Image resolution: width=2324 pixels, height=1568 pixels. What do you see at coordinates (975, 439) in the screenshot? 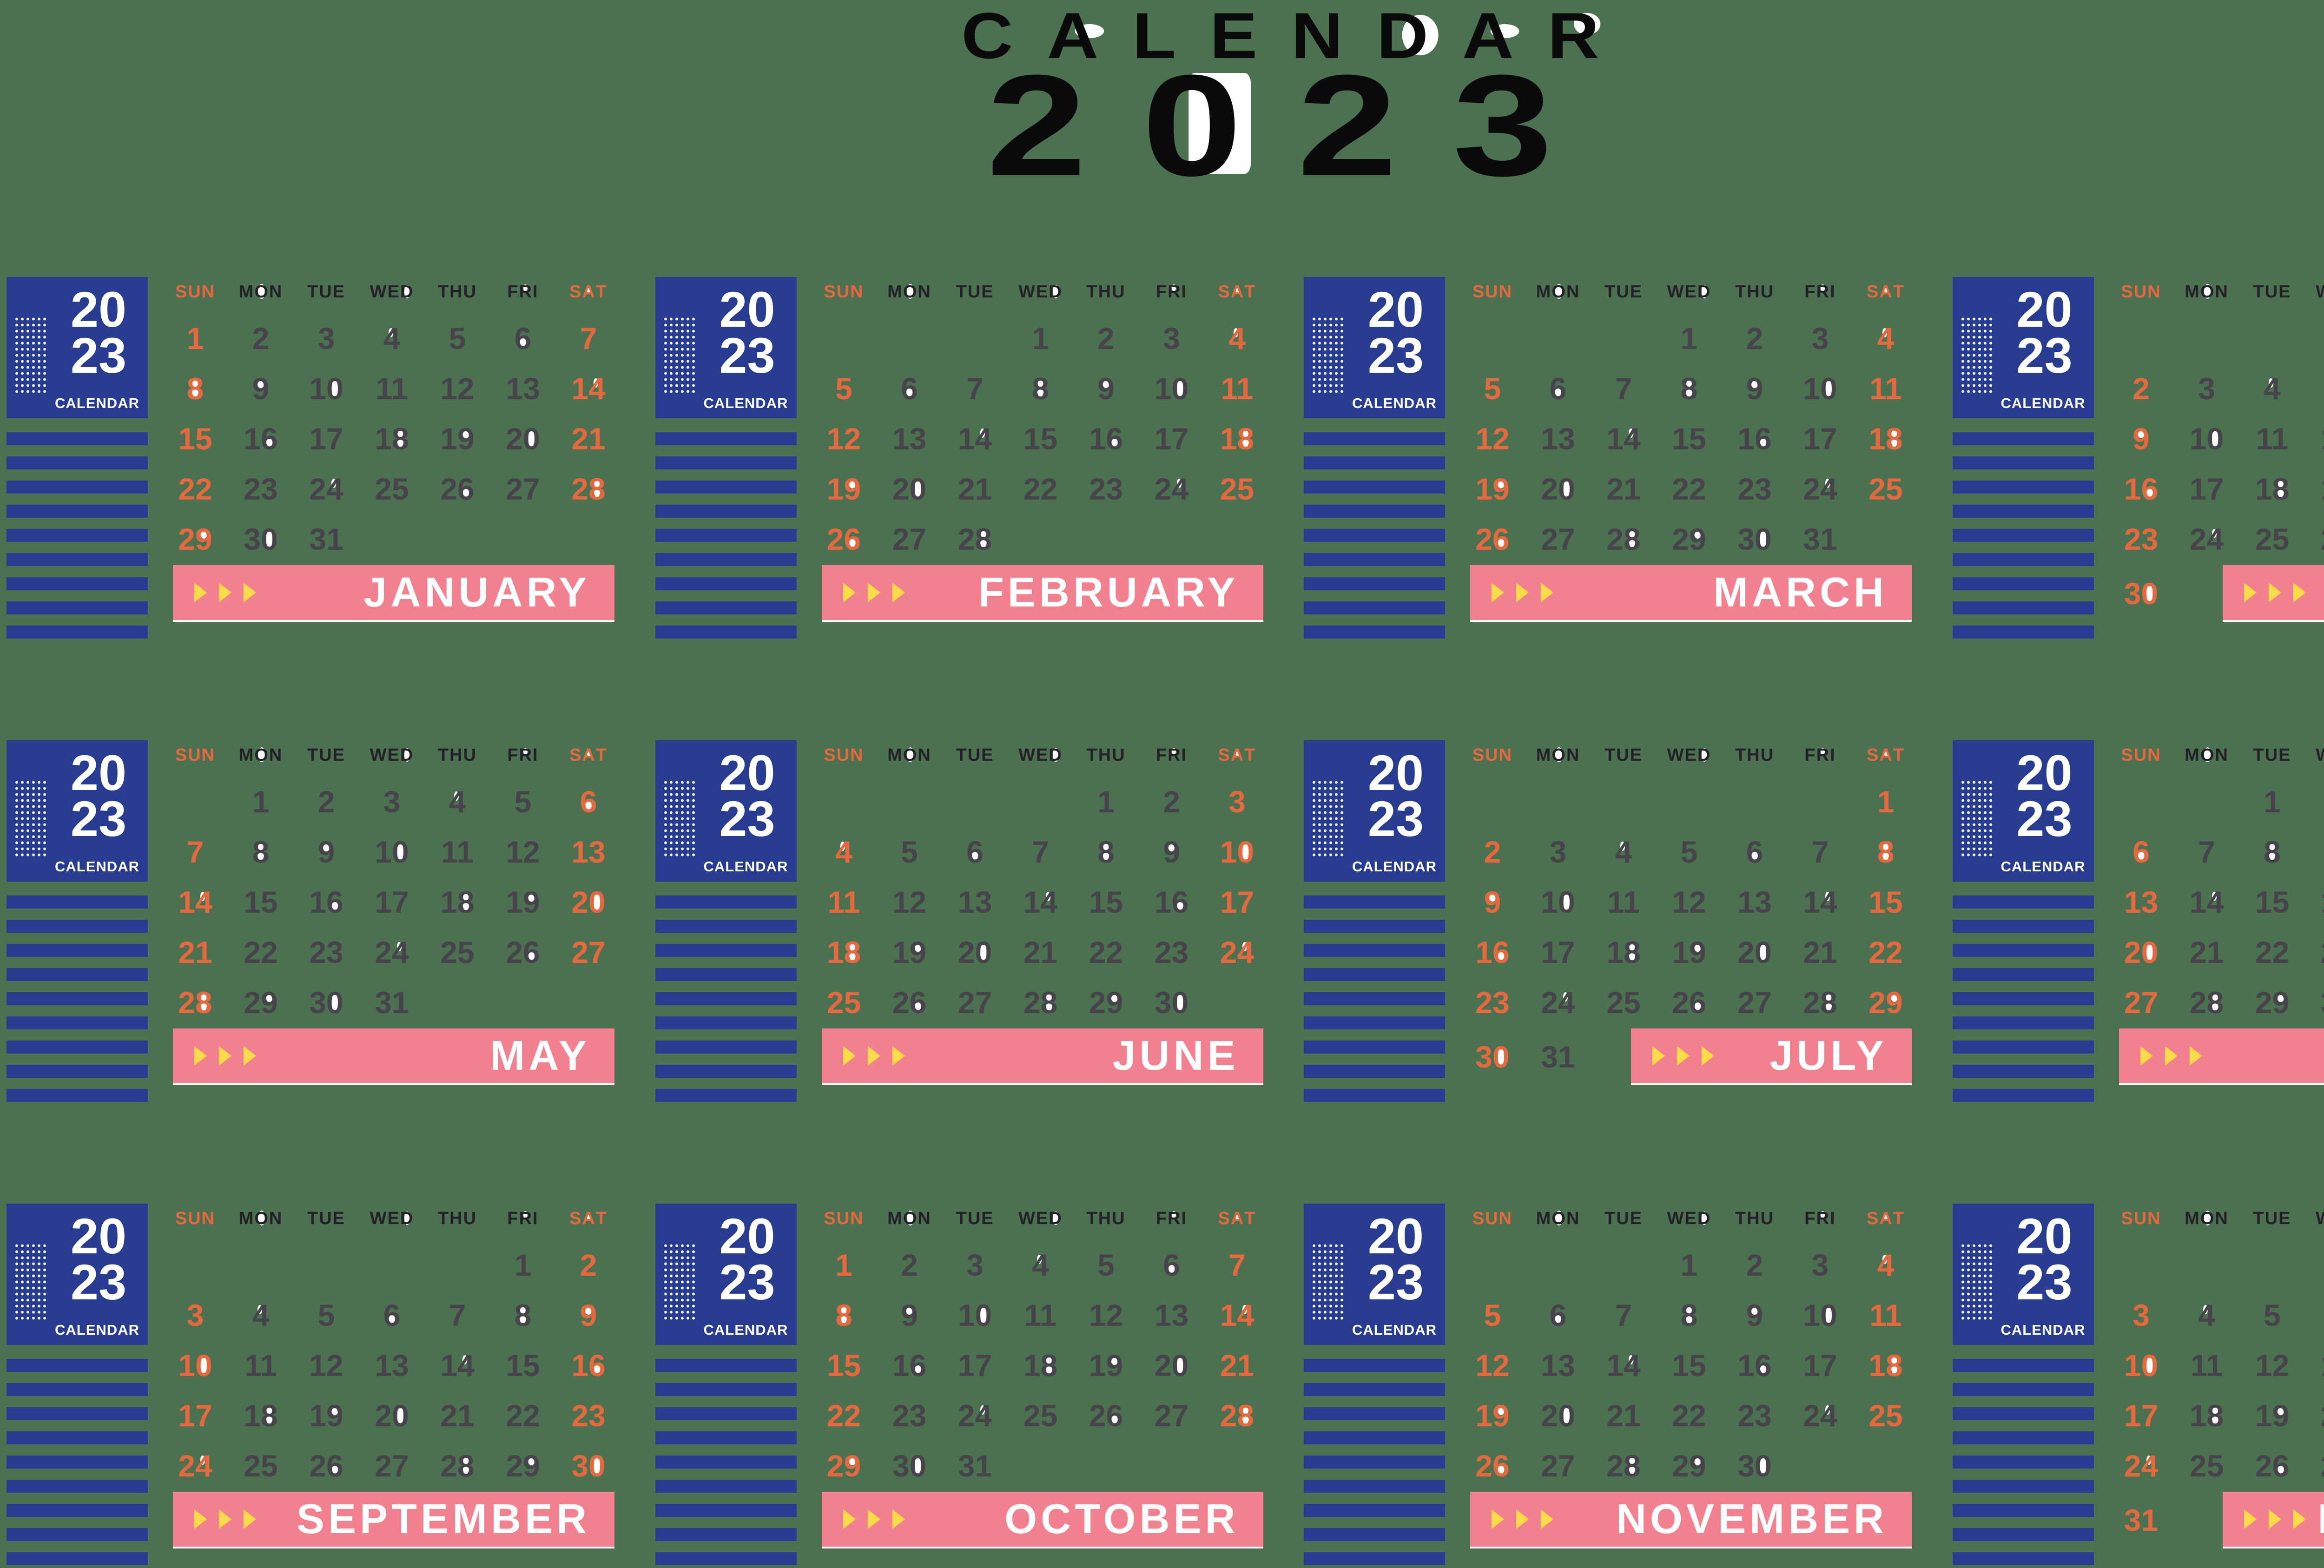
I see `date-cell: 14` at bounding box center [975, 439].